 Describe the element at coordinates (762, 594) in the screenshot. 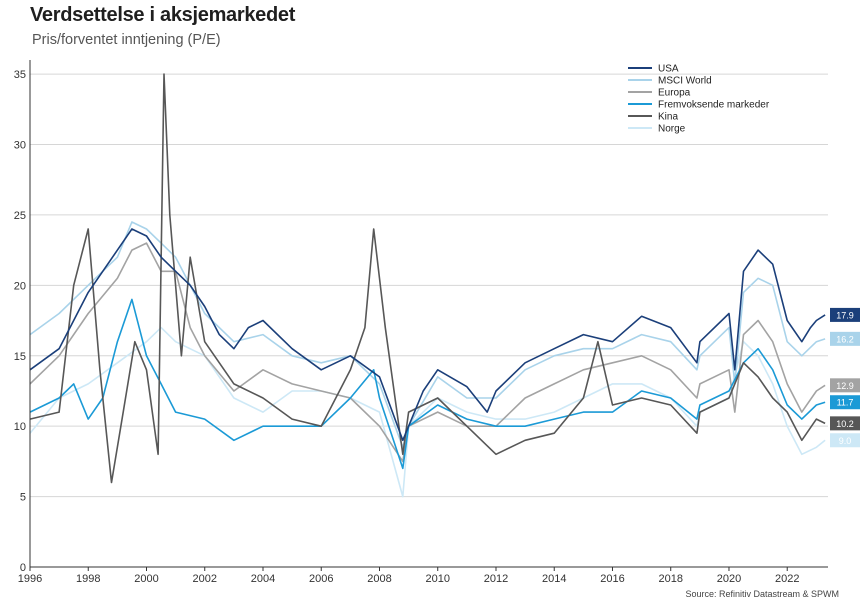

I see `source-note: Source: Refinitiv Datastream & SPWM` at that location.